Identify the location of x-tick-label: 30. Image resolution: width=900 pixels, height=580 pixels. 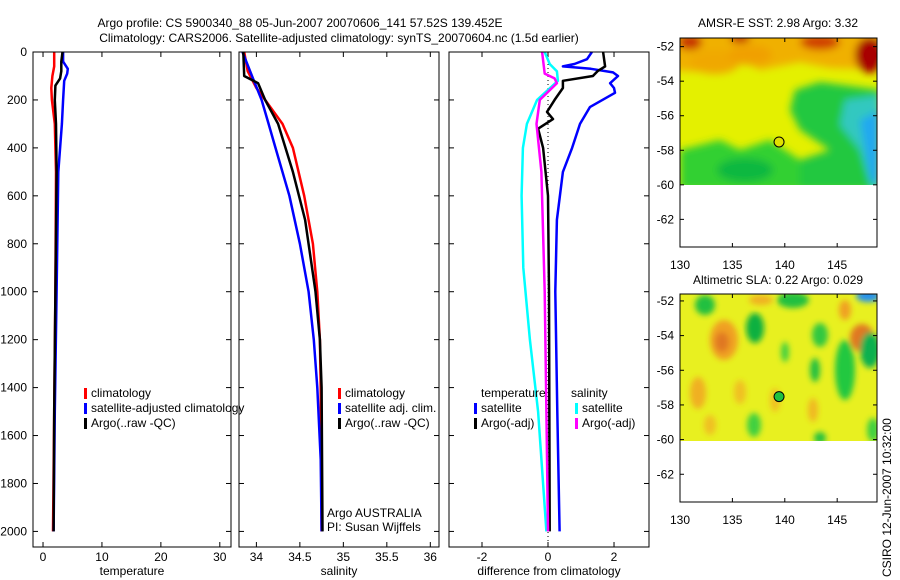
(220, 557).